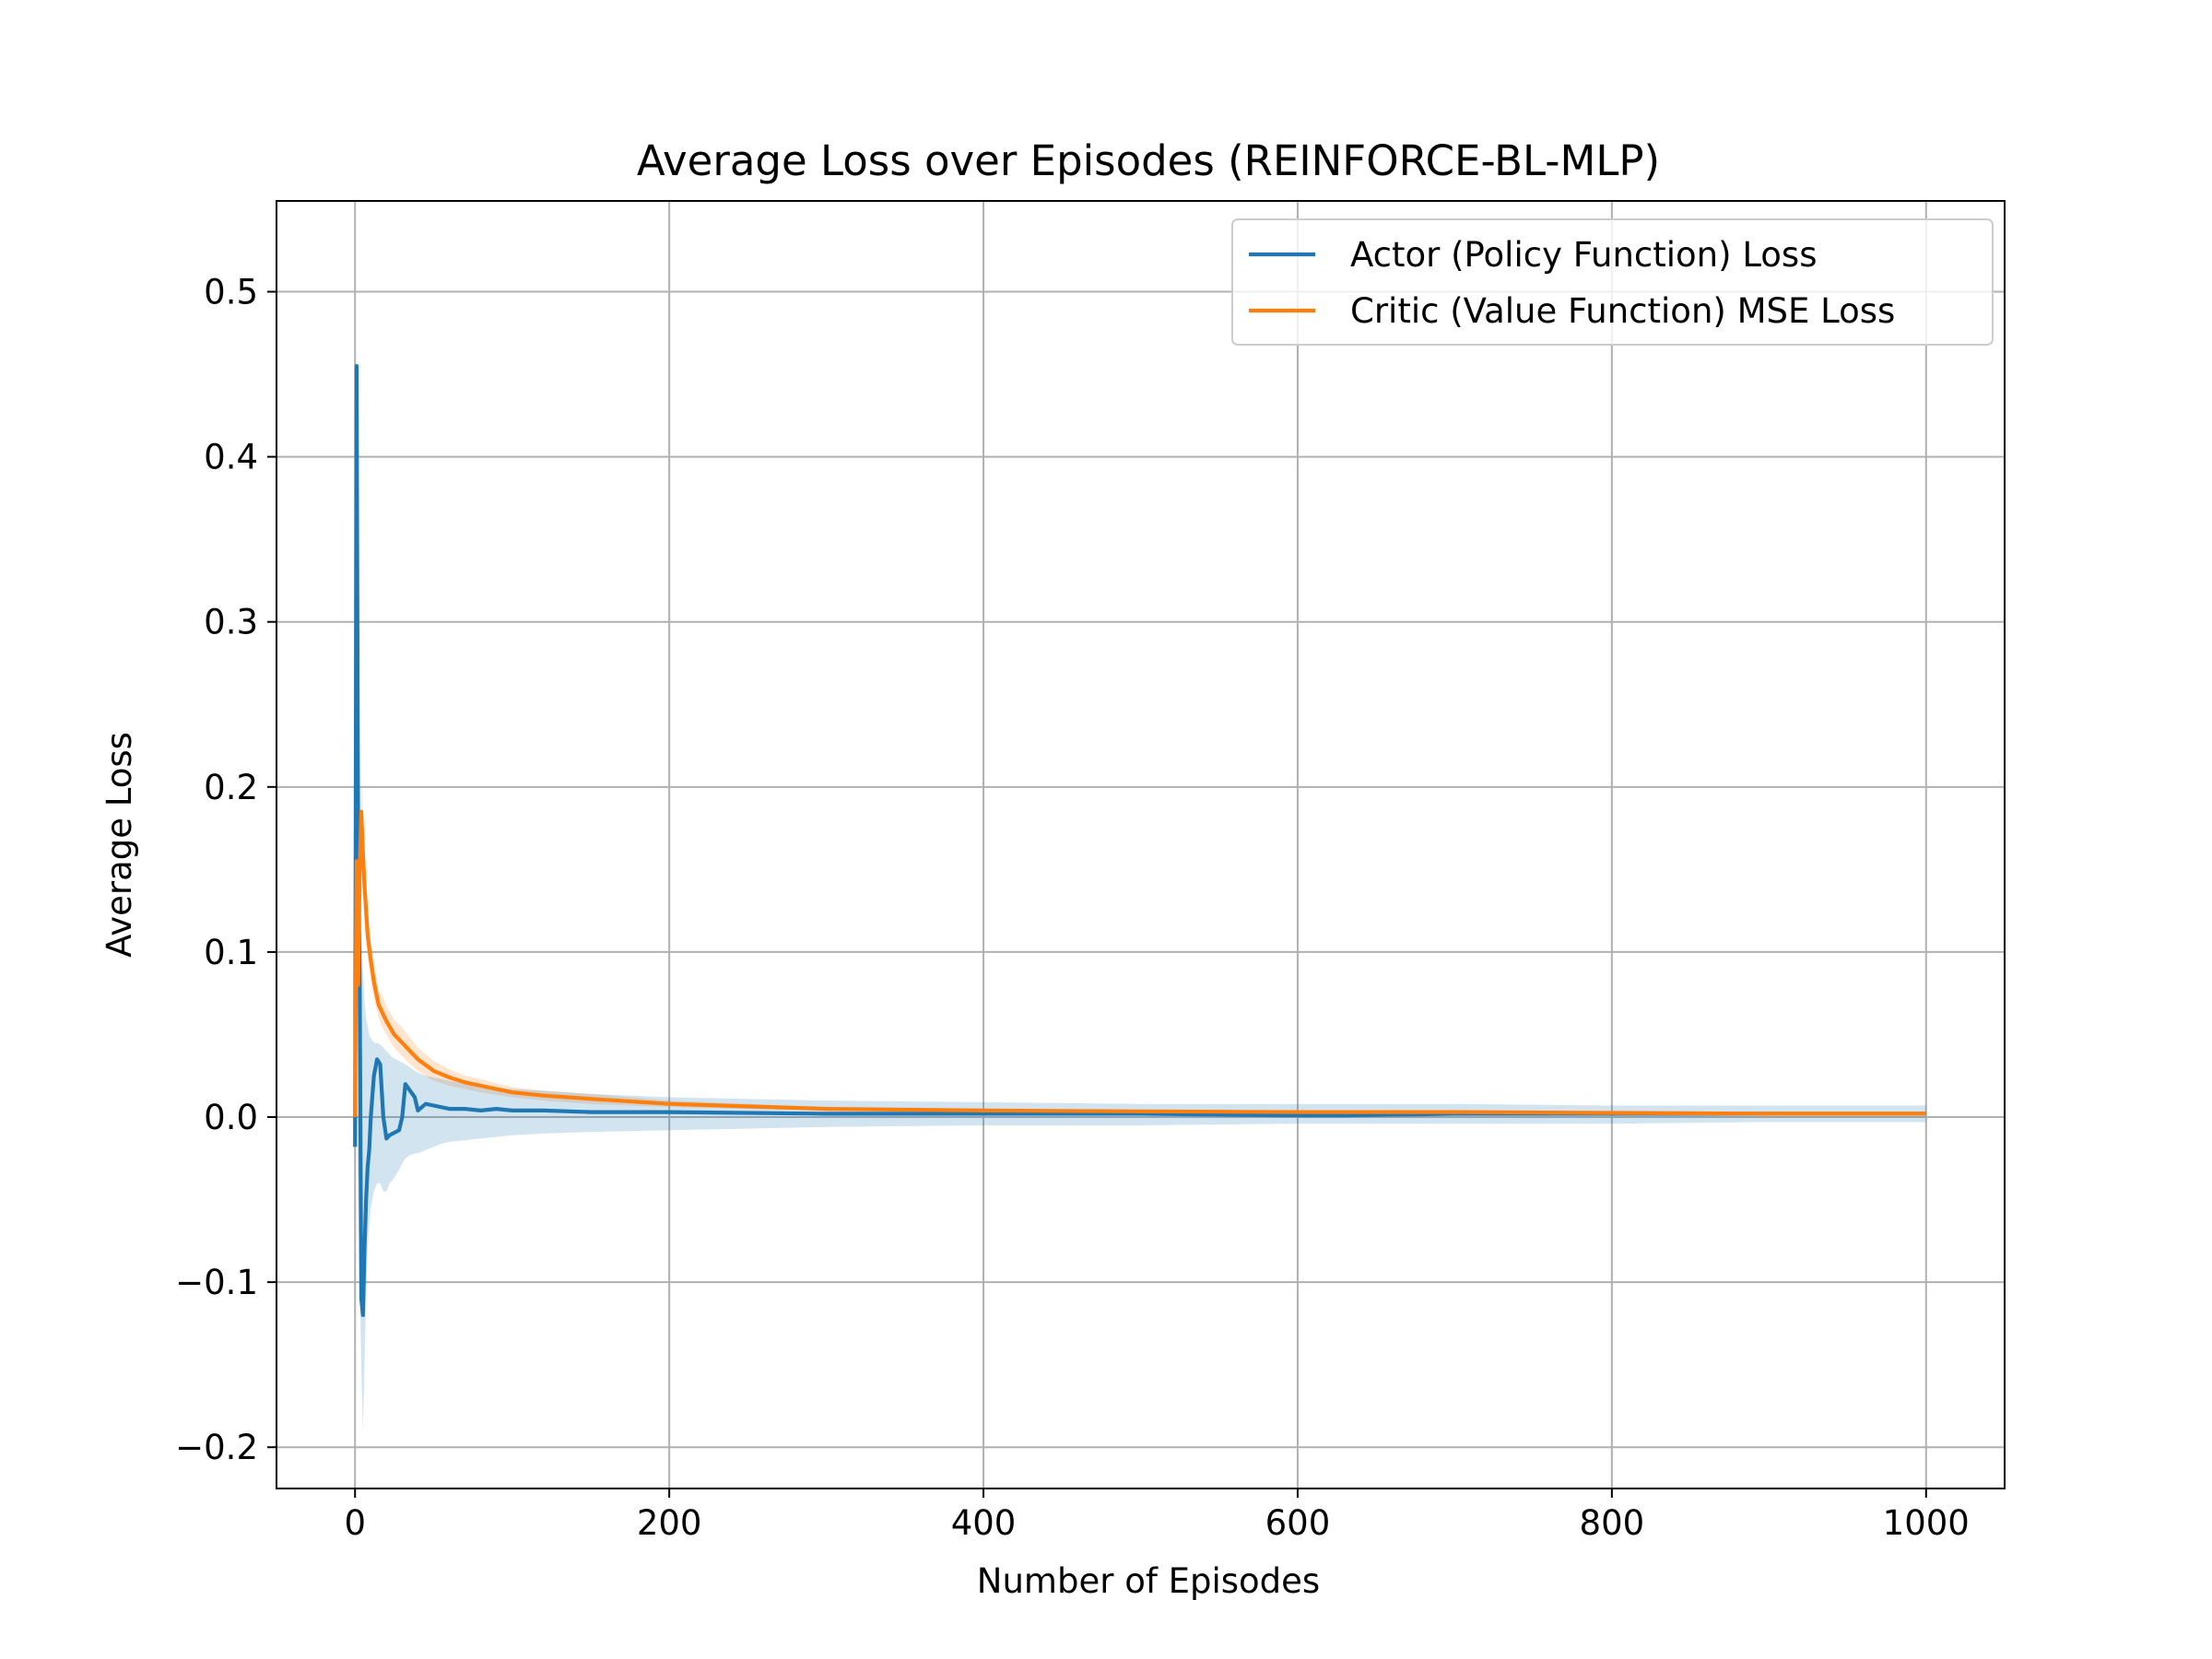  Describe the element at coordinates (669, 1523) in the screenshot. I see `x-tick-label: 200` at that location.